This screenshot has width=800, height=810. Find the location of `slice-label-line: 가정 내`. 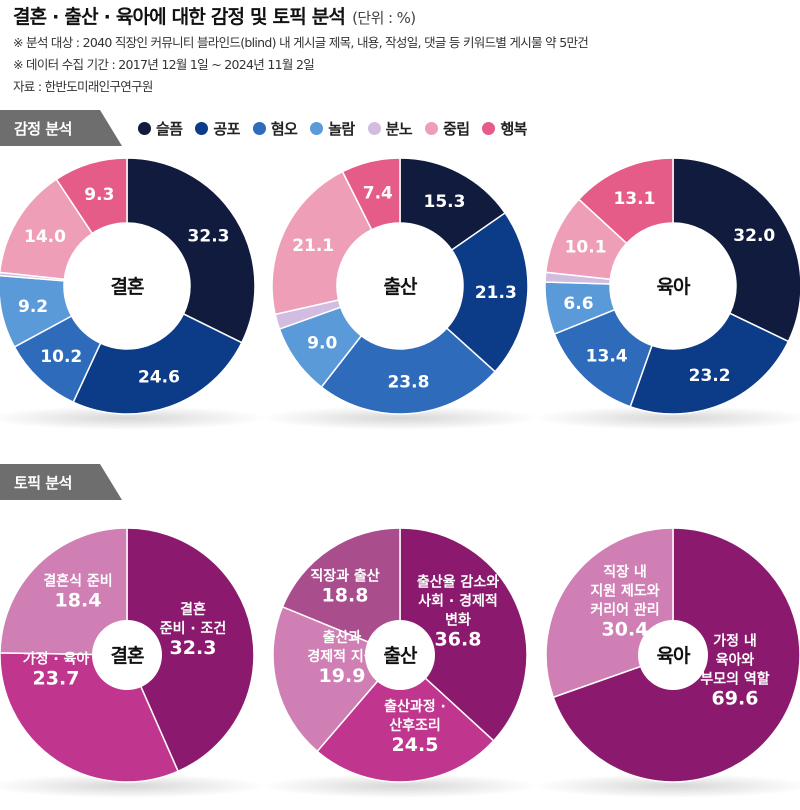

slice-label-line: 가정 내 is located at coordinates (735, 641).